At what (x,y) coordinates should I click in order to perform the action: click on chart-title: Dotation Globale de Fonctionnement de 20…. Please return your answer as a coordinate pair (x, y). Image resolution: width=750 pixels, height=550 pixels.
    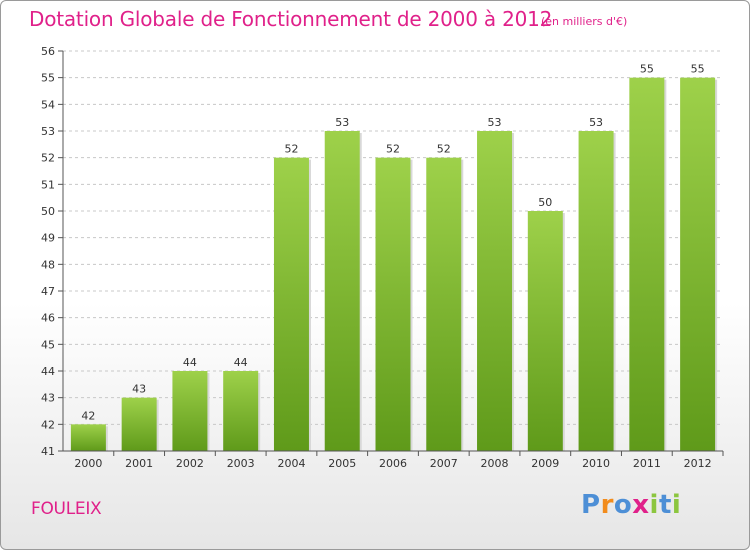
    Looking at the image, I should click on (291, 19).